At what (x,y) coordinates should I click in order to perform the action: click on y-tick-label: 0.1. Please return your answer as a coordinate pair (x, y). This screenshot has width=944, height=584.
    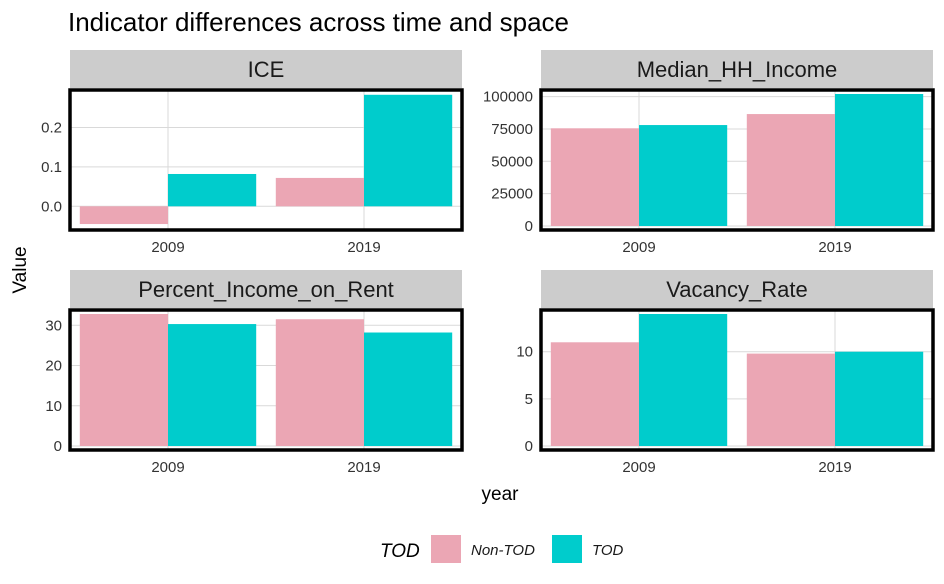
    Looking at the image, I should click on (51, 167).